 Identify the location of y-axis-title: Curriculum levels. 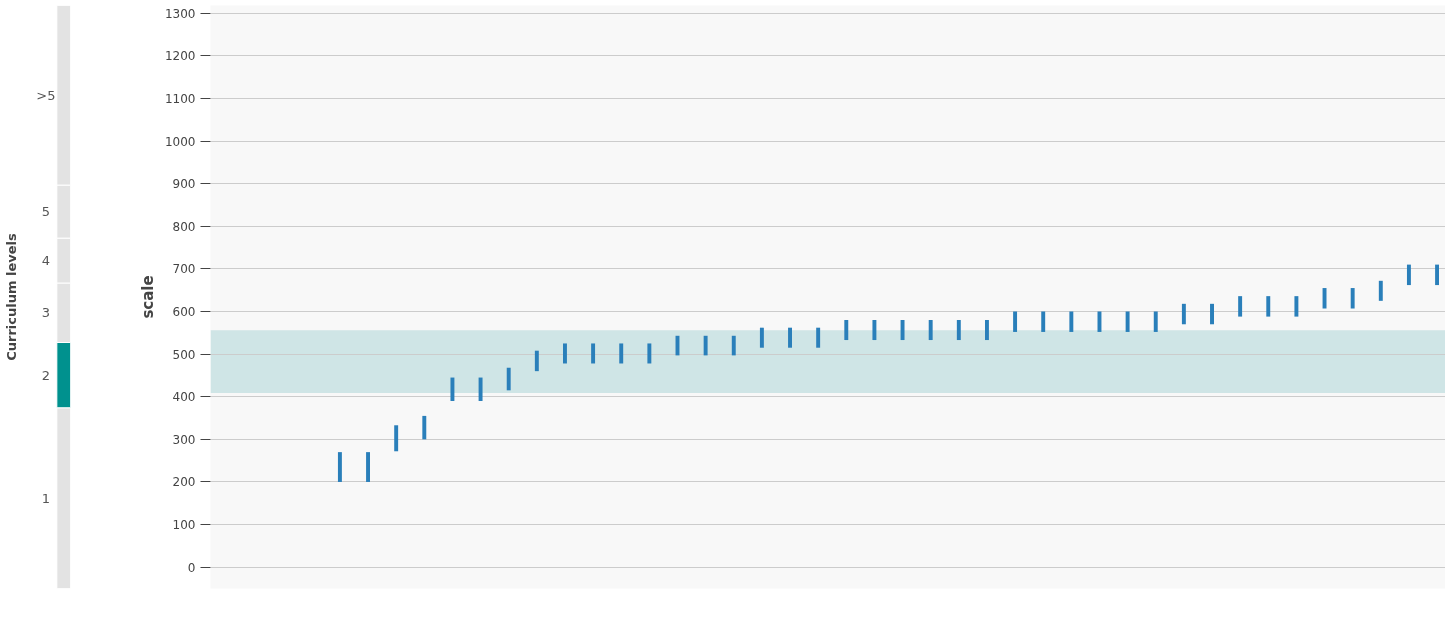
(11, 296).